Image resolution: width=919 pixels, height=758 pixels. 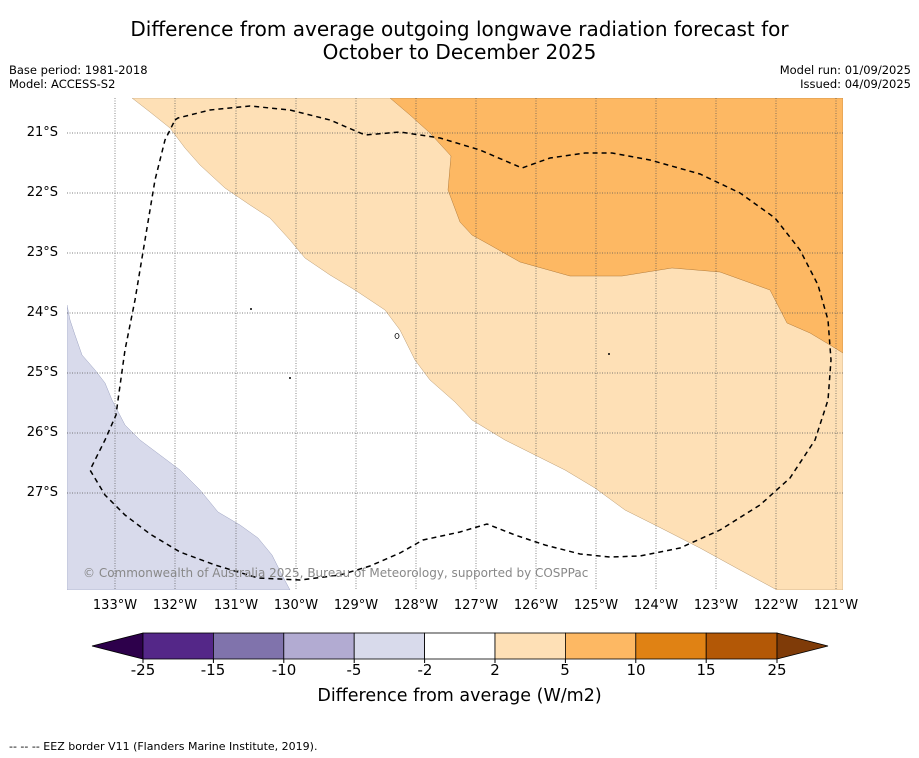 I want to click on lon-label: 125°W, so click(x=596, y=605).